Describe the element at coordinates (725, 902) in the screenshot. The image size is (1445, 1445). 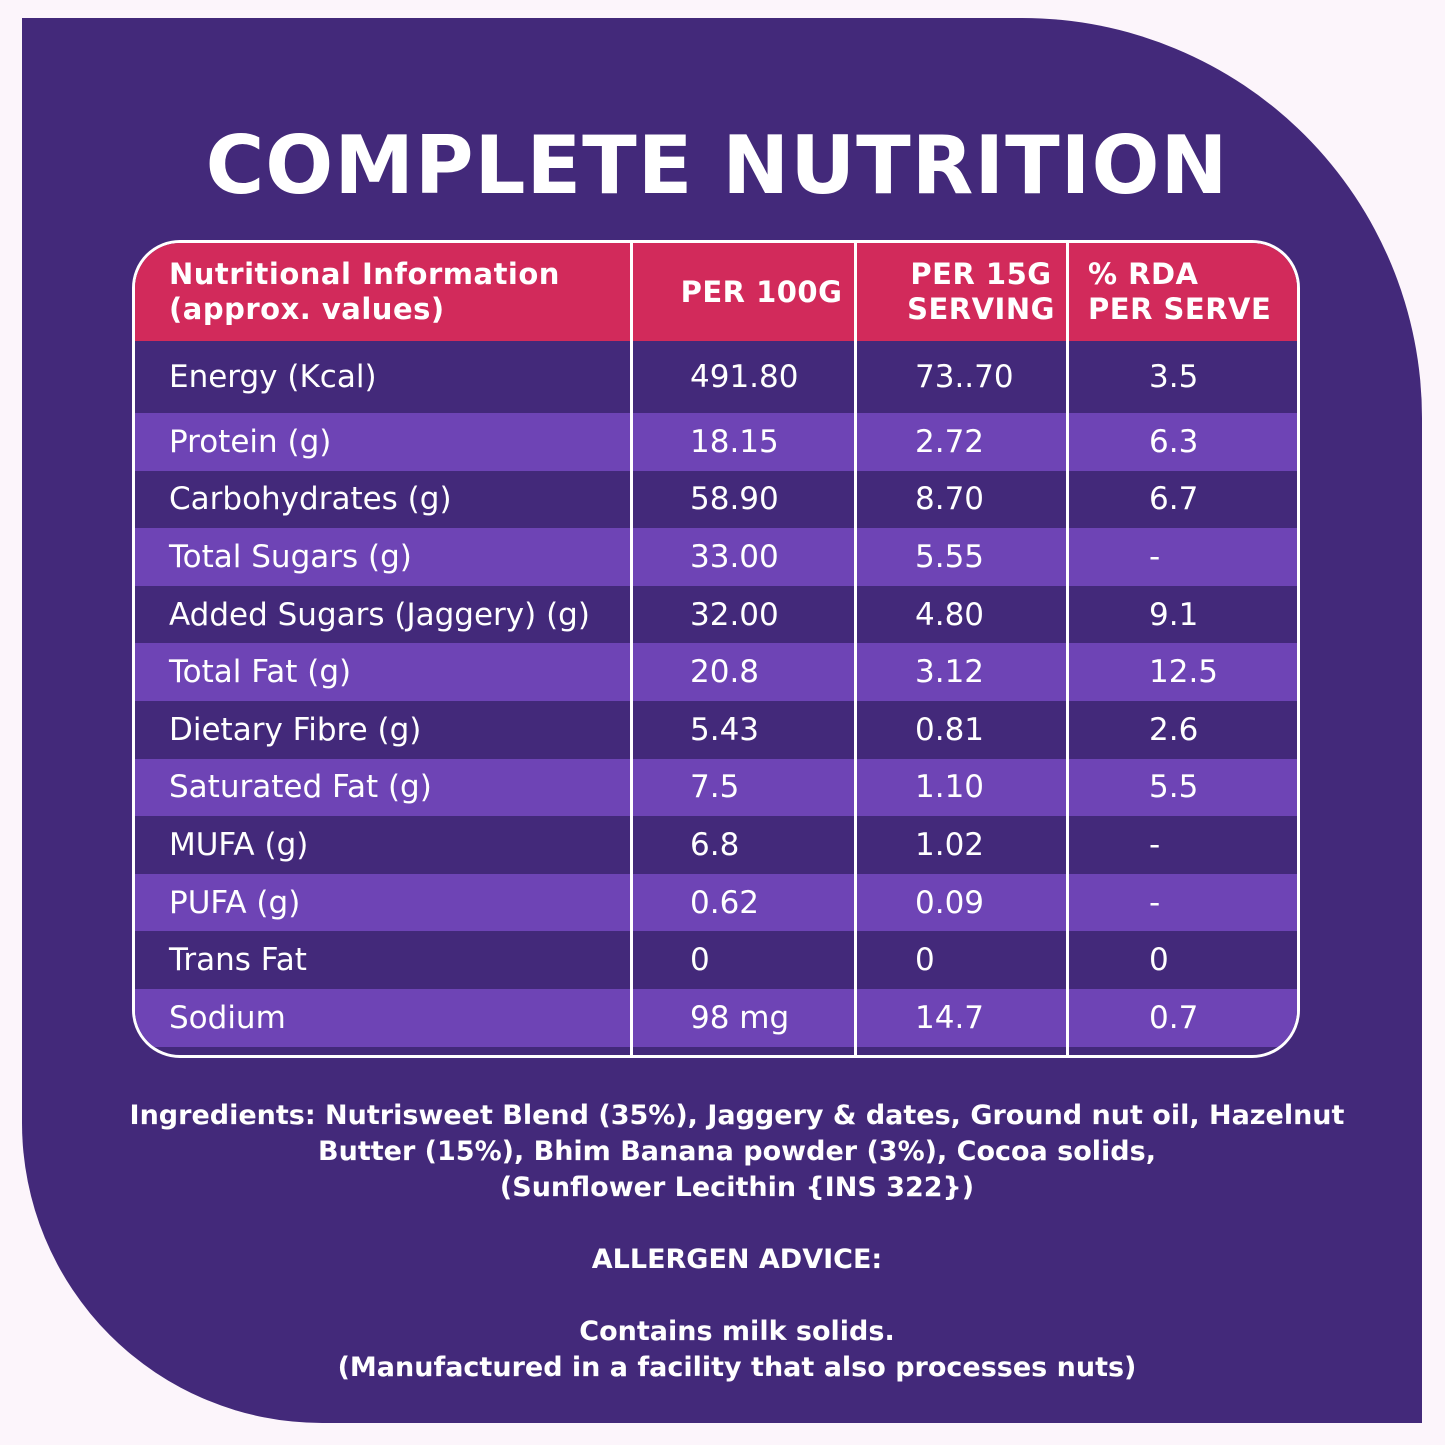
I see `value-per-100g: 0.62` at that location.